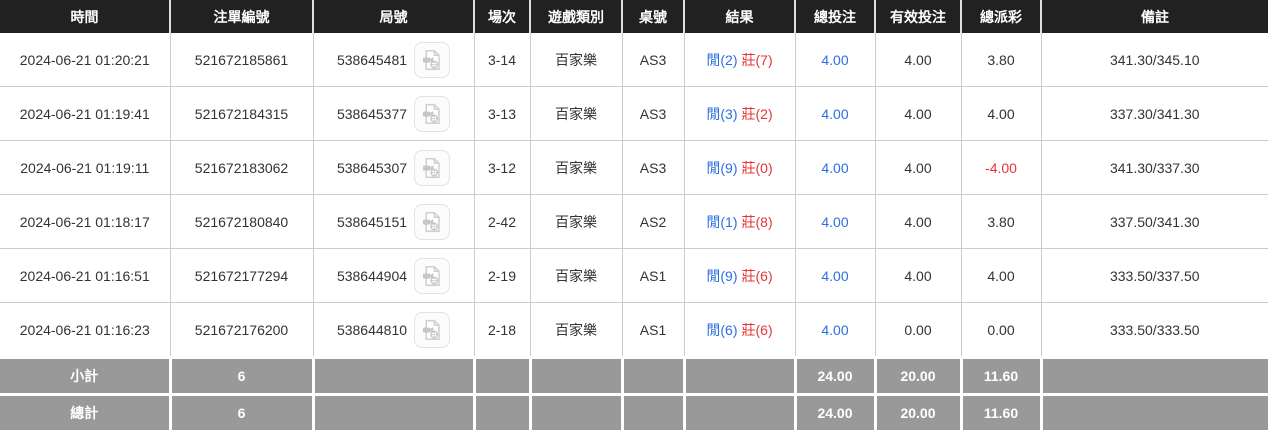 The image size is (1268, 430). Describe the element at coordinates (757, 276) in the screenshot. I see `banker-result: 莊(6)` at that location.